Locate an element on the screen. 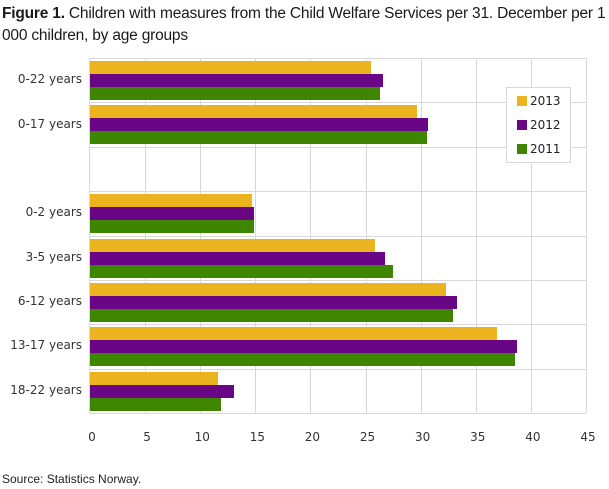  x-axis-tick-label: 20 is located at coordinates (312, 437).